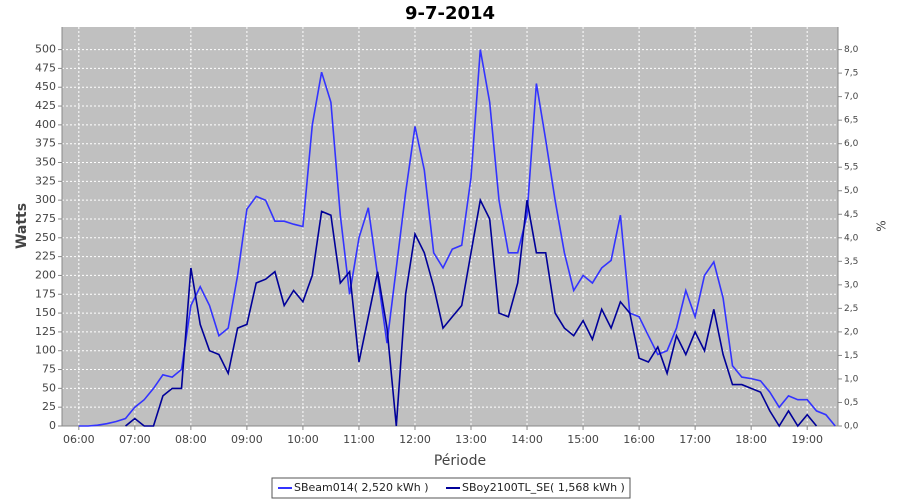  I want to click on x-tick-label: 16:00, so click(639, 439).